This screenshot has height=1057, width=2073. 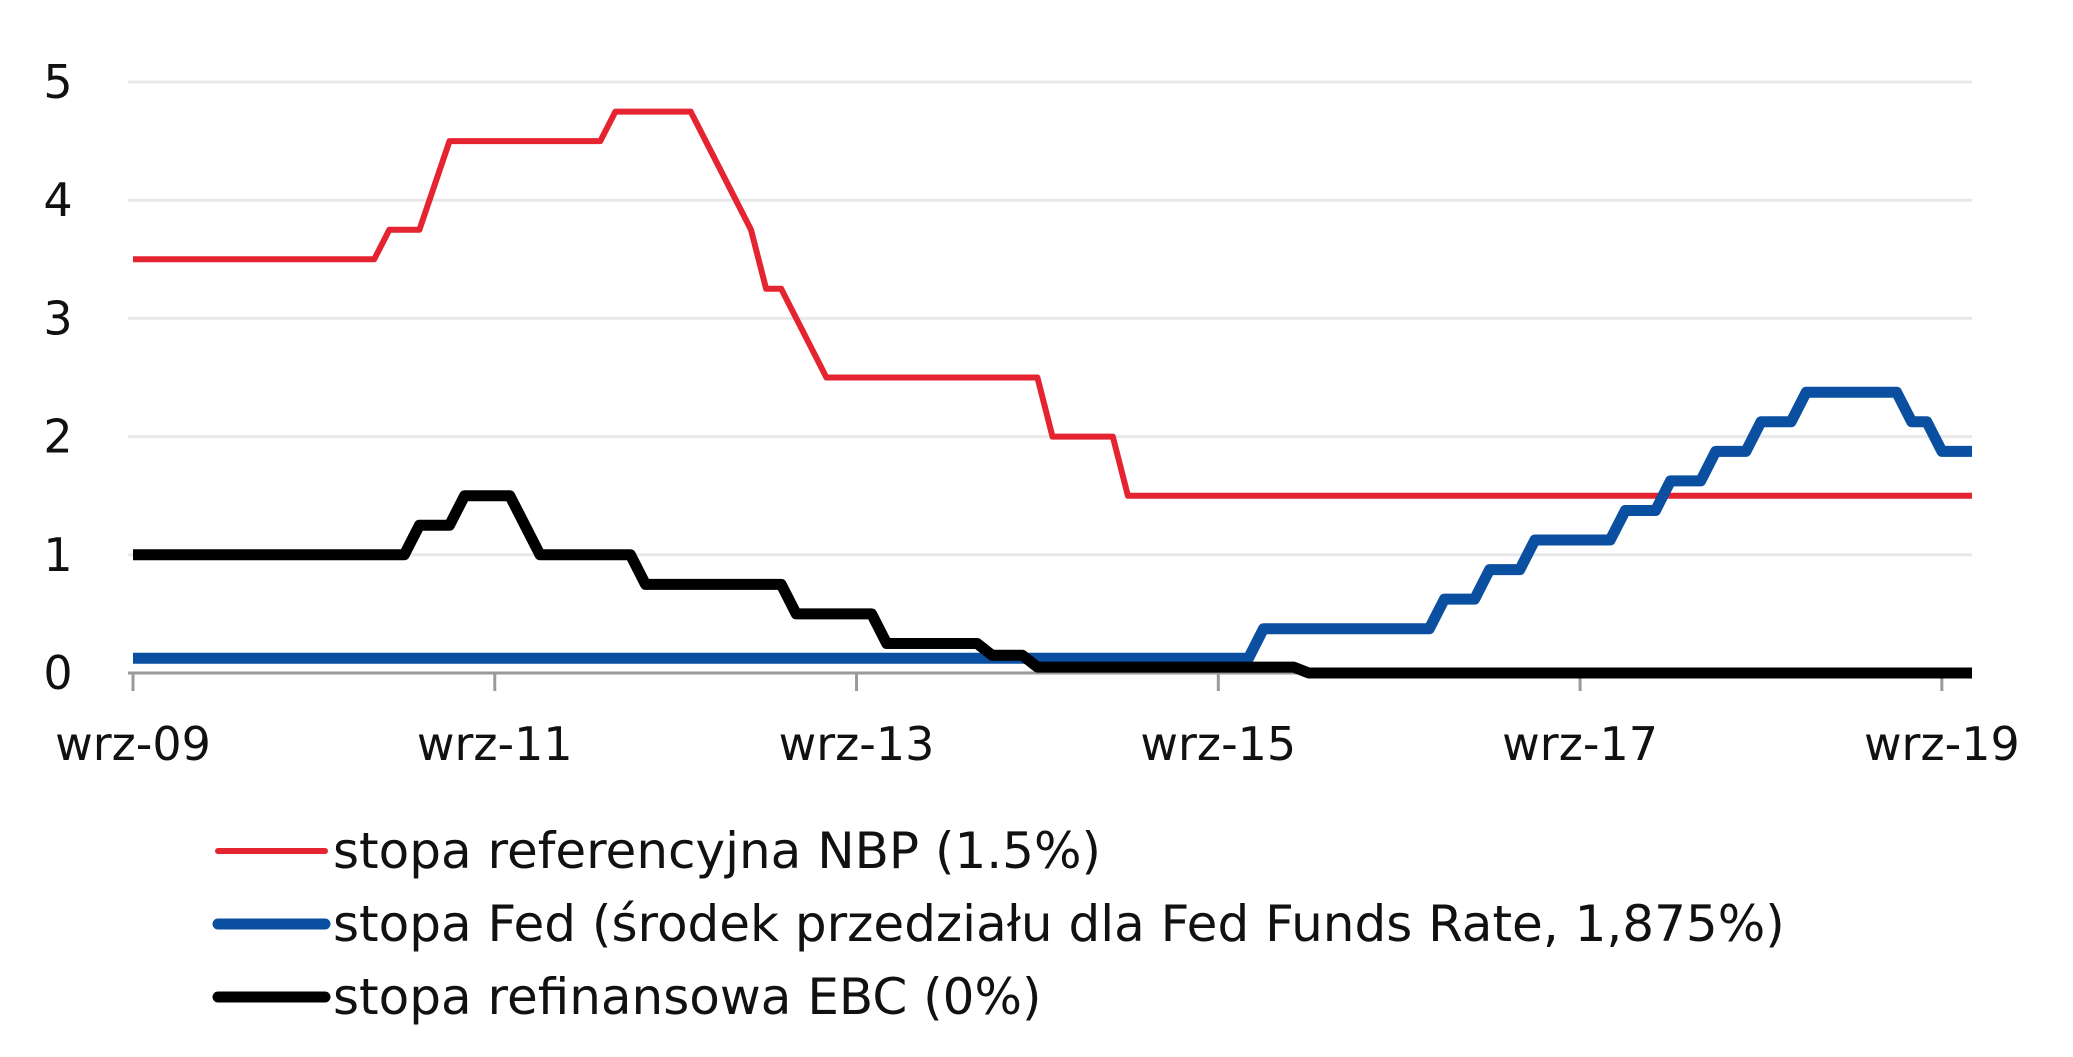 What do you see at coordinates (717, 851) in the screenshot?
I see `legend-entry-label: stopa referencyjna NBP (1.5%)` at bounding box center [717, 851].